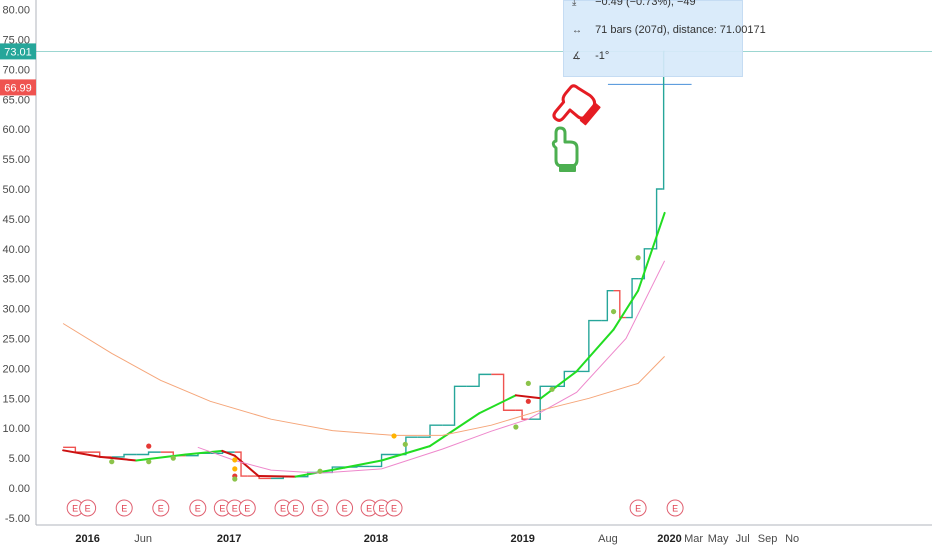  What do you see at coordinates (565, 149) in the screenshot?
I see `pointing-up-hand-icon` at bounding box center [565, 149].